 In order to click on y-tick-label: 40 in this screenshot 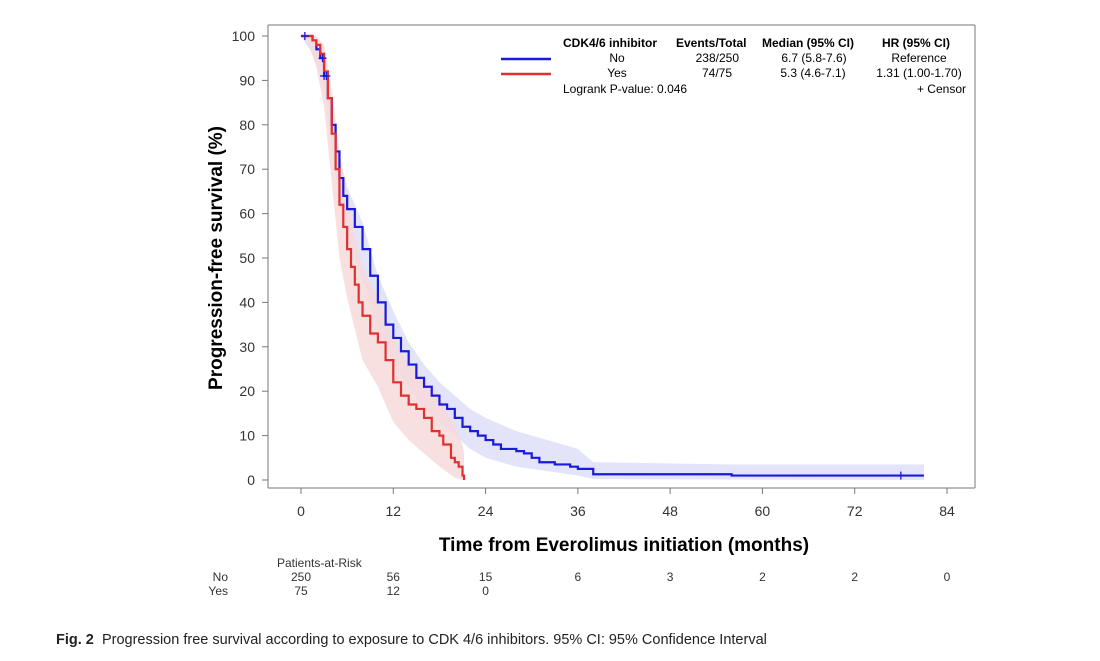, I will do `click(247, 302)`.